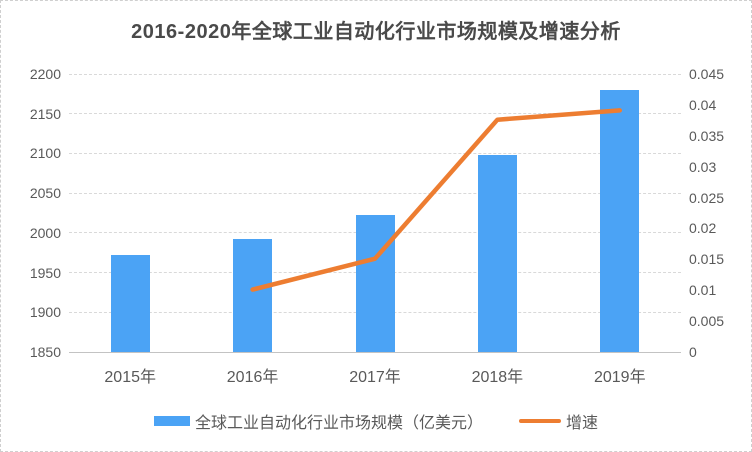 This screenshot has height=452, width=752. I want to click on right-axis-tick-label: 0.01, so click(703, 290).